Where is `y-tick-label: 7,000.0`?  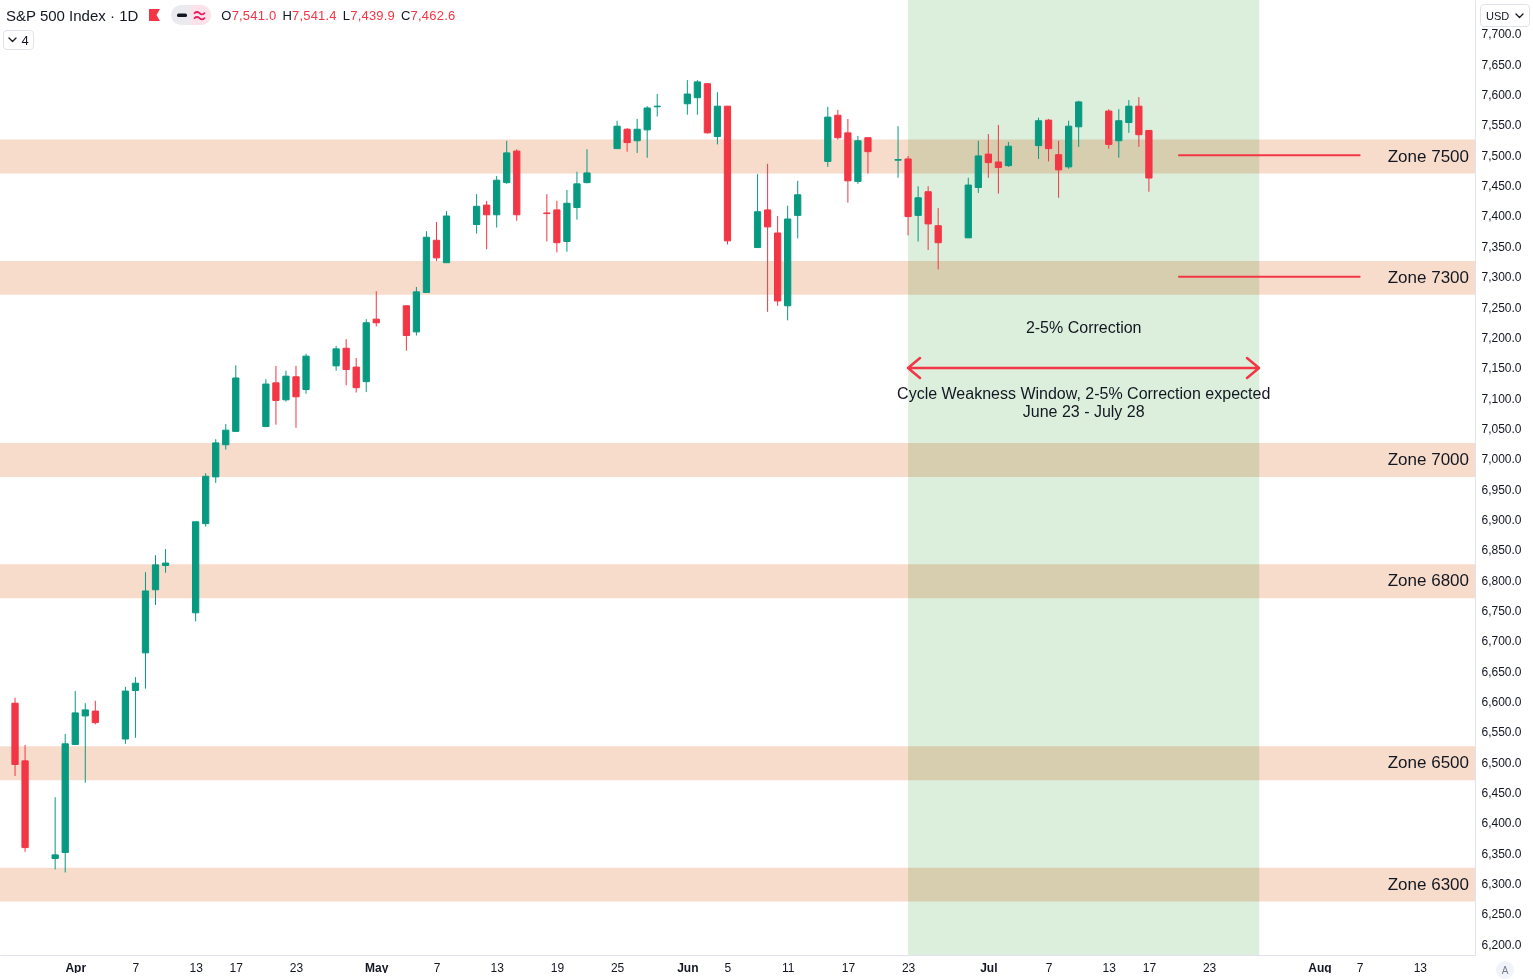
y-tick-label: 7,000.0 is located at coordinates (1501, 459).